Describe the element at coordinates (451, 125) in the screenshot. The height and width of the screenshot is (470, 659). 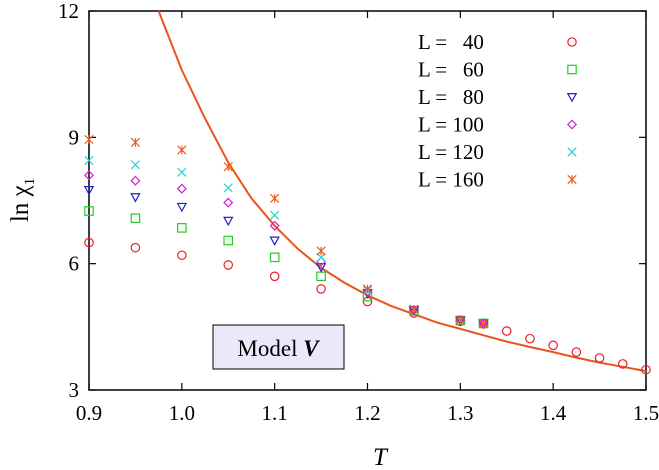
I see `legend-label: L = 100` at that location.